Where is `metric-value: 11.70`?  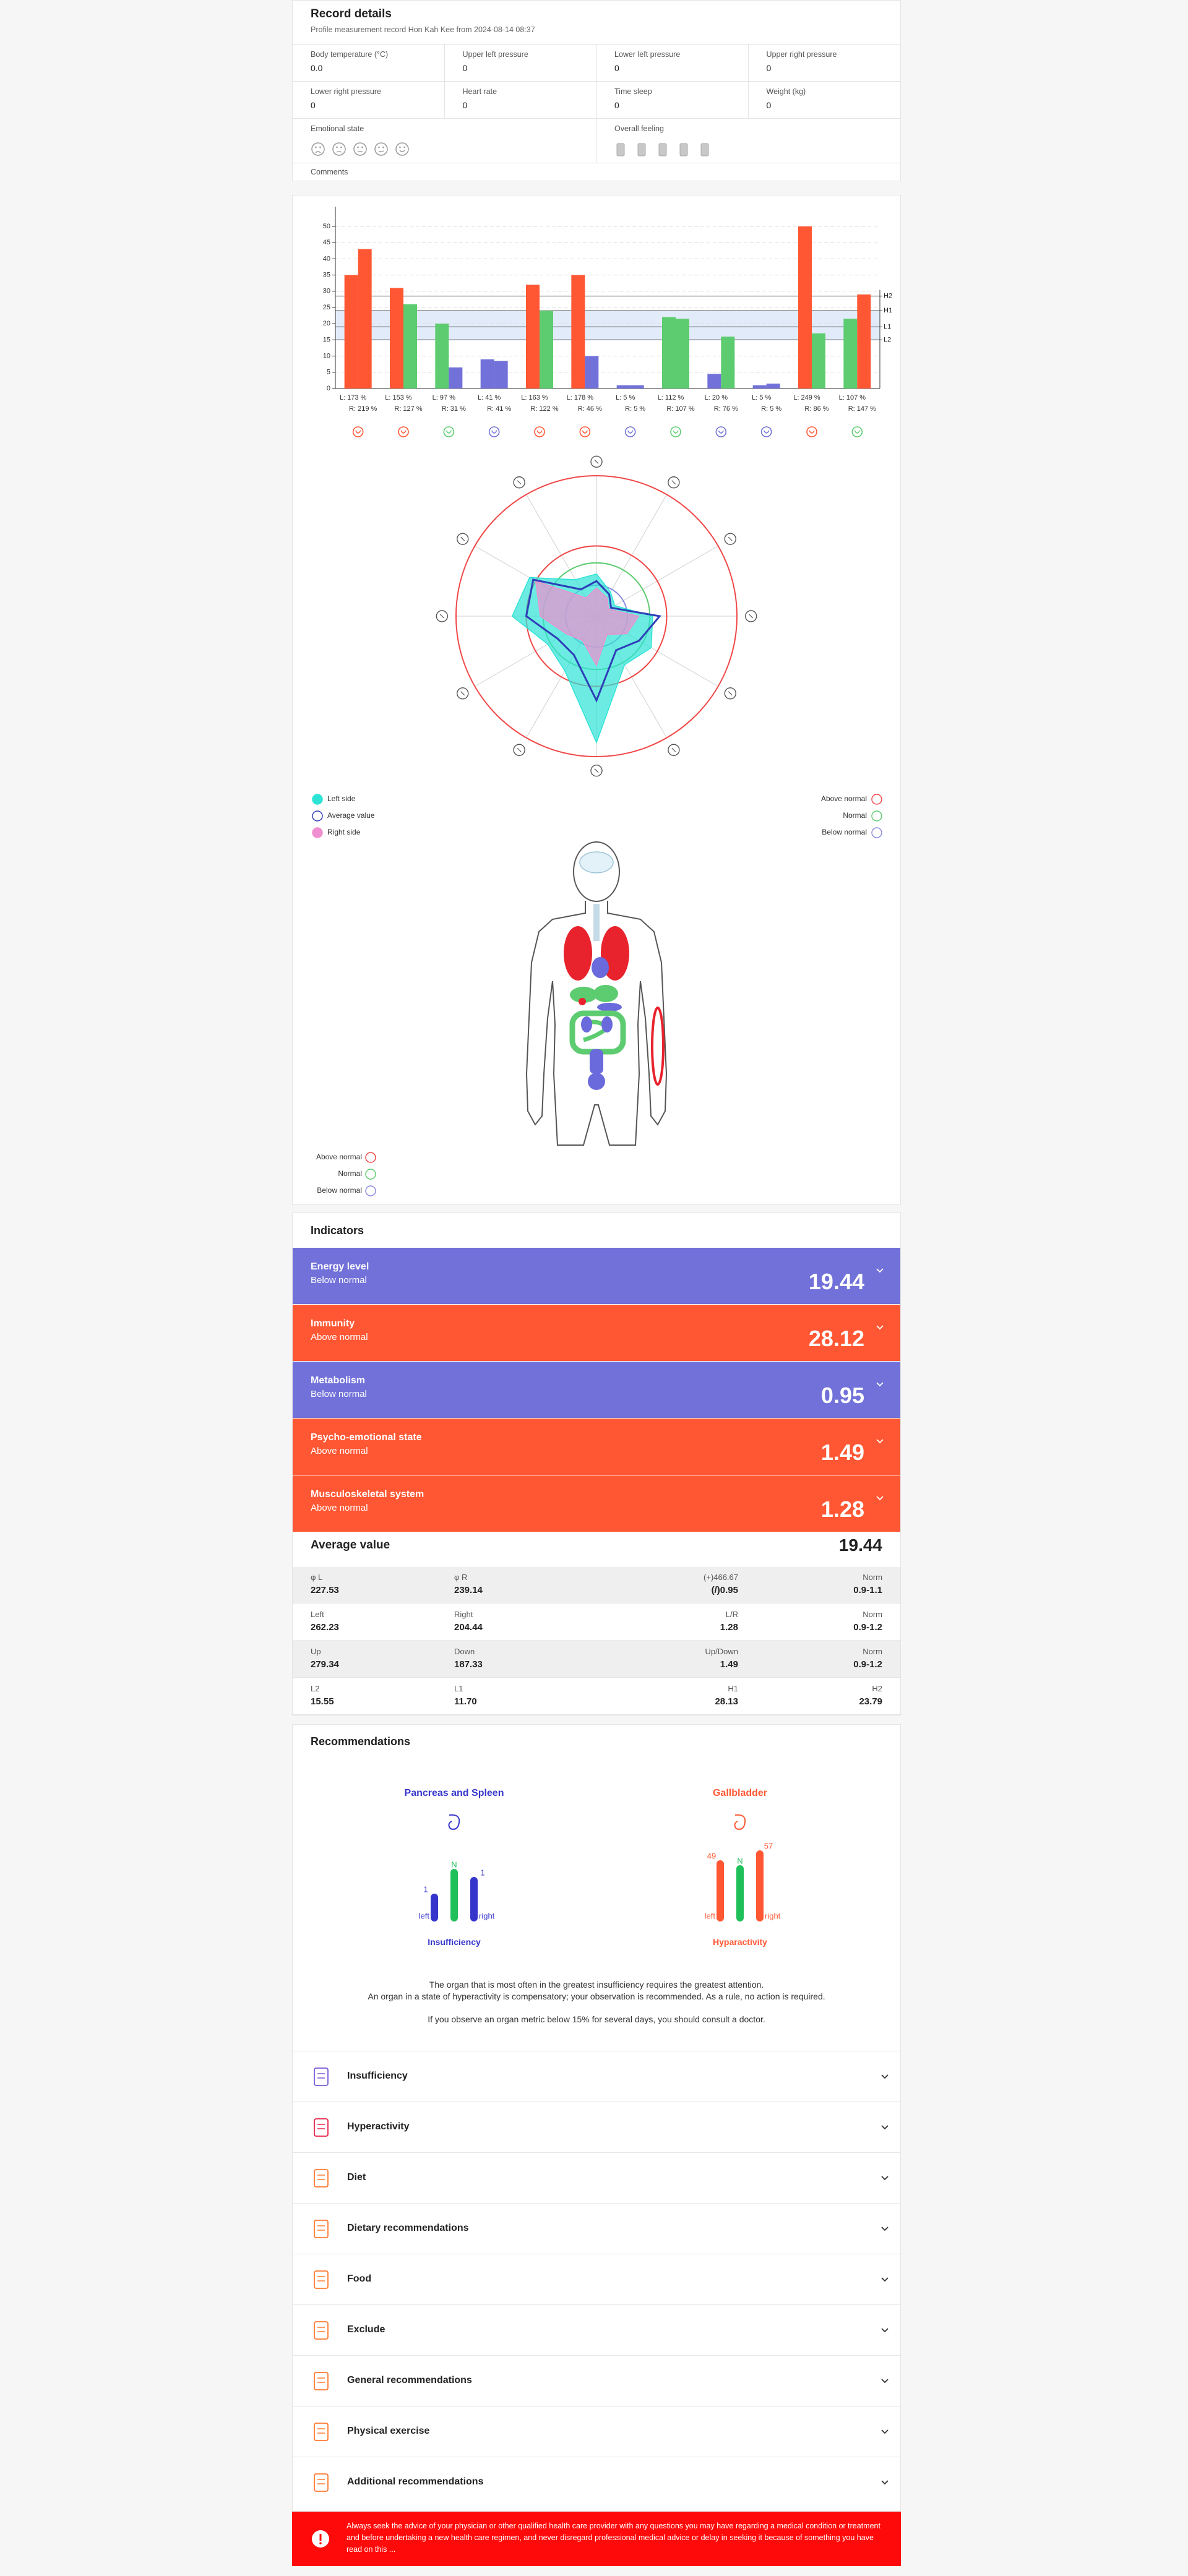 metric-value: 11.70 is located at coordinates (465, 1702).